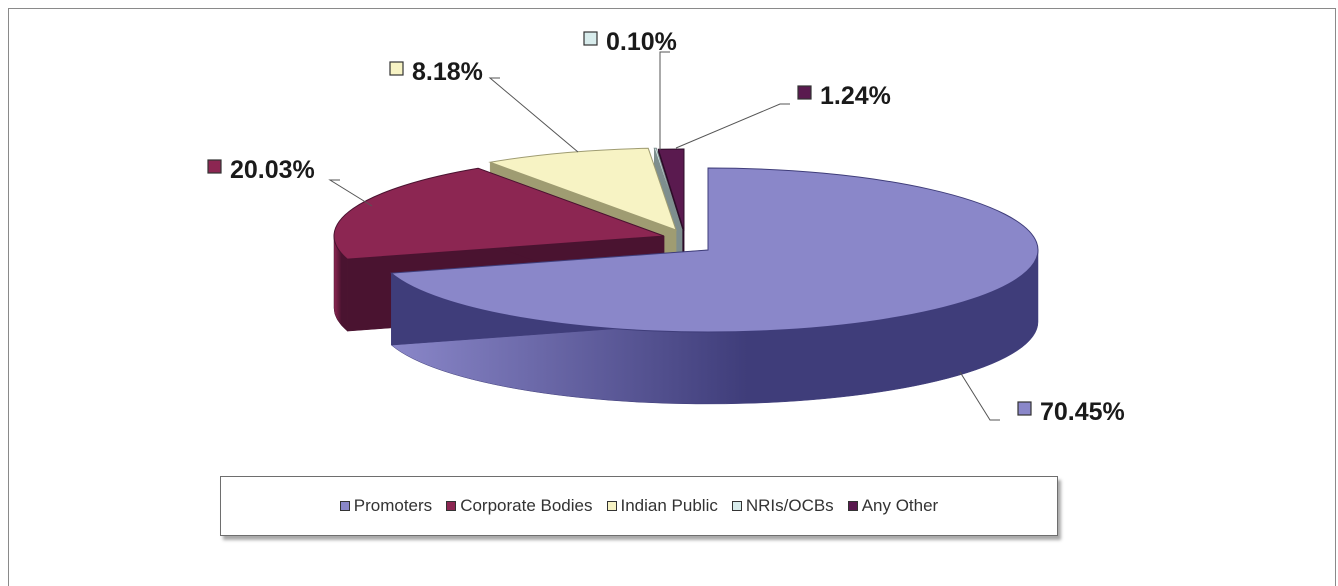 This screenshot has width=1338, height=586. What do you see at coordinates (611, 506) in the screenshot?
I see `legend-swatch-indian-public` at bounding box center [611, 506].